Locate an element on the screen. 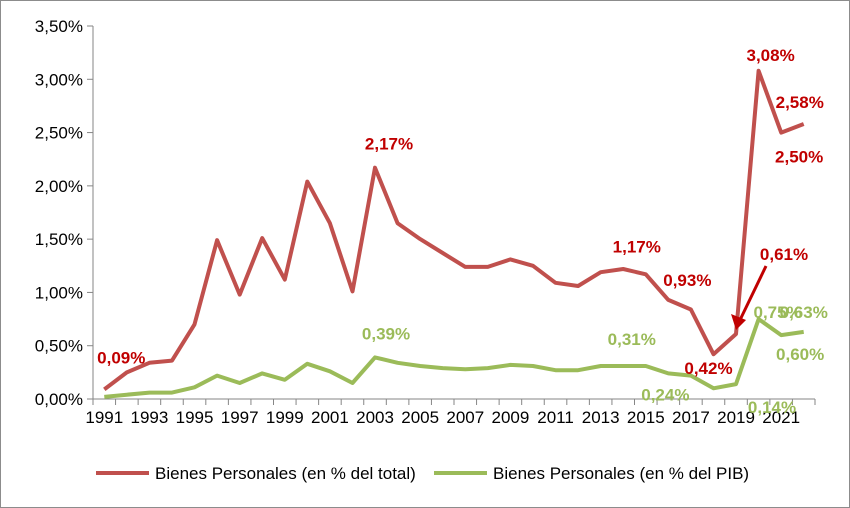 This screenshot has width=850, height=508. y-tick-label: 3,00% is located at coordinates (59, 79).